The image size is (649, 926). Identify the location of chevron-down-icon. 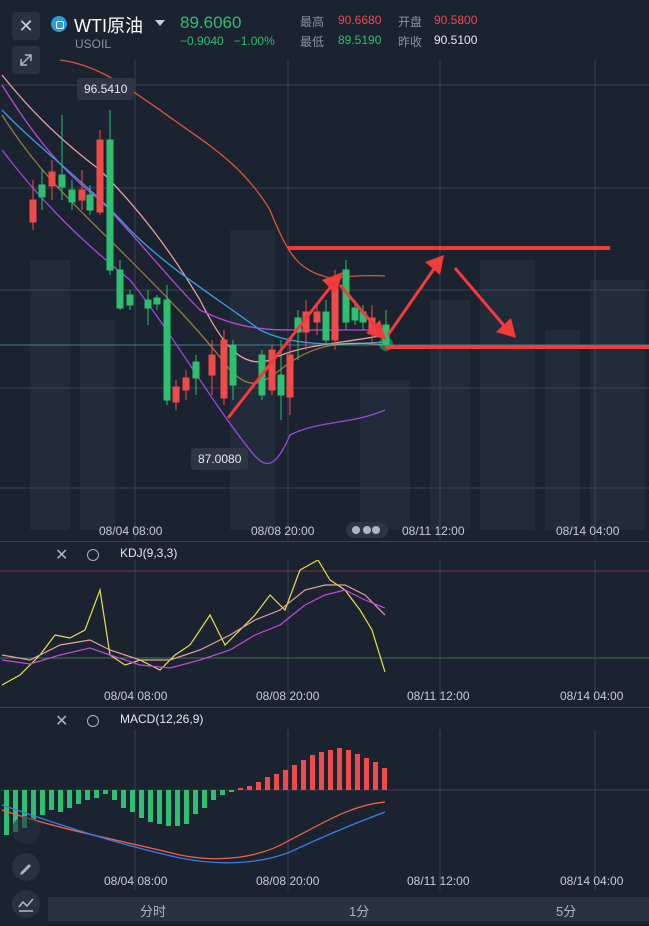
(160, 23).